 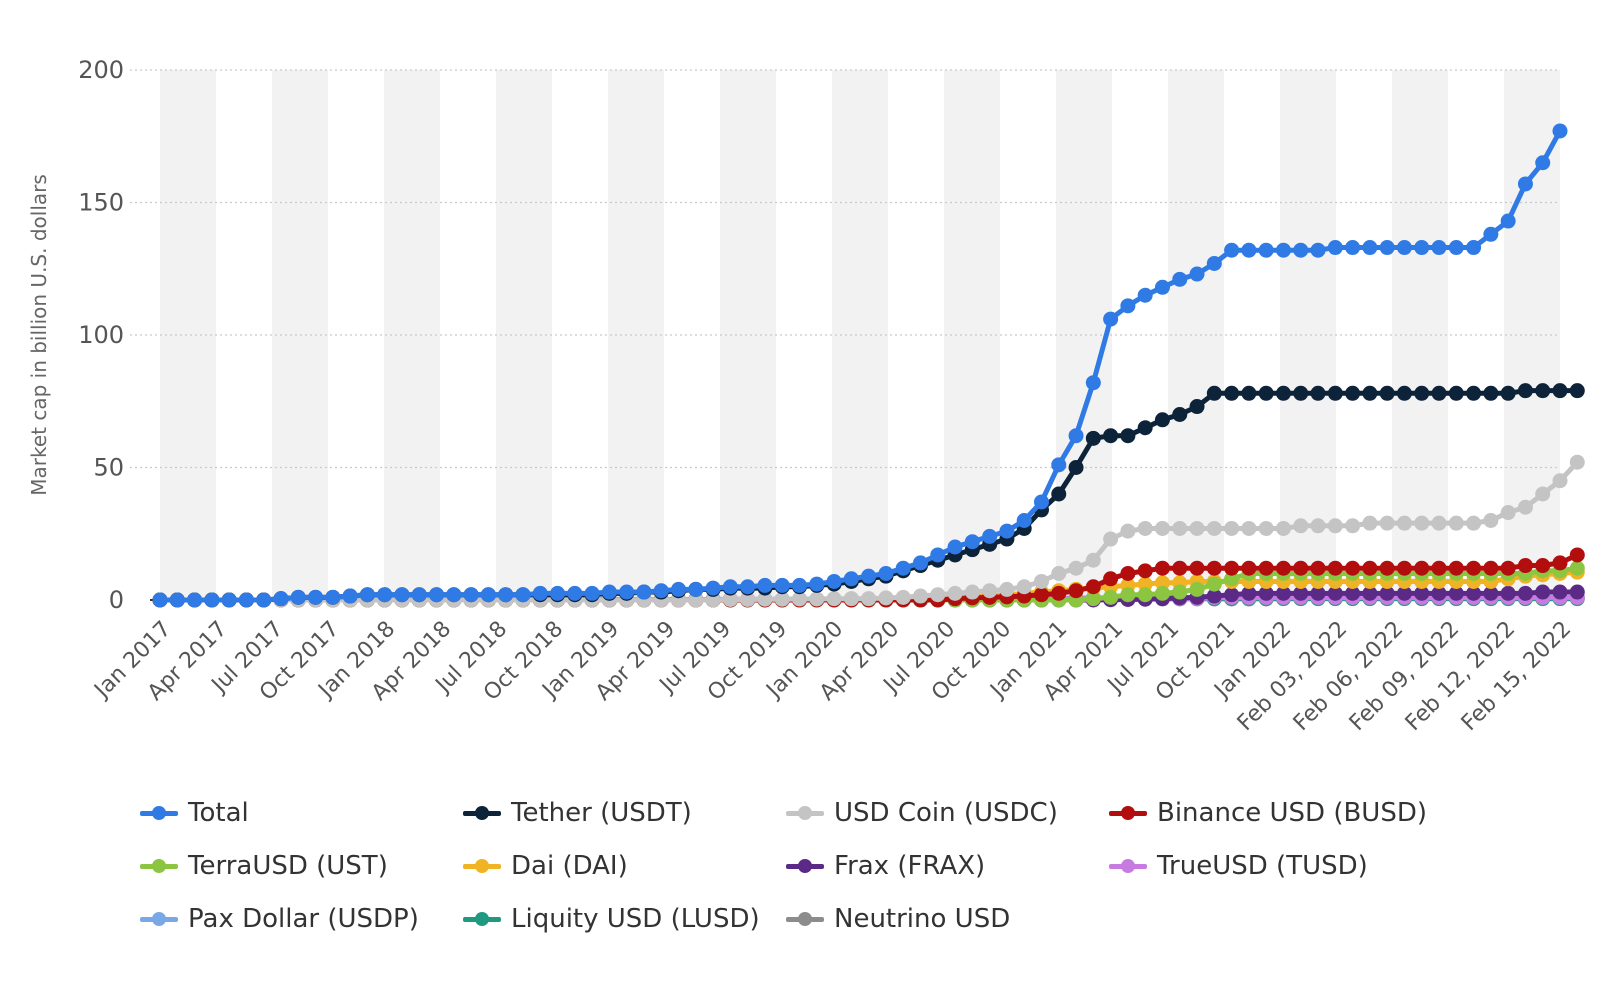 What do you see at coordinates (1162, 583) in the screenshot?
I see `data-point-dai-dai` at bounding box center [1162, 583].